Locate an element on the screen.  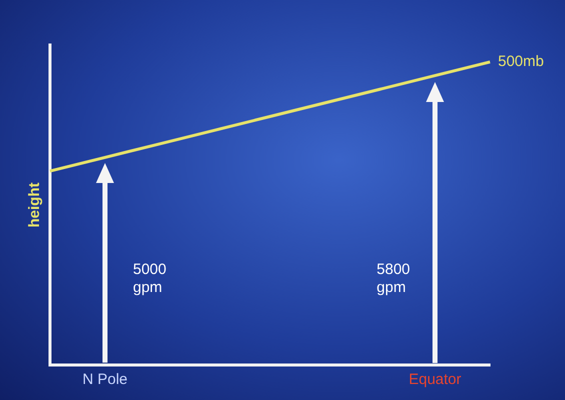
x-tick-label: N Pole is located at coordinates (105, 379).